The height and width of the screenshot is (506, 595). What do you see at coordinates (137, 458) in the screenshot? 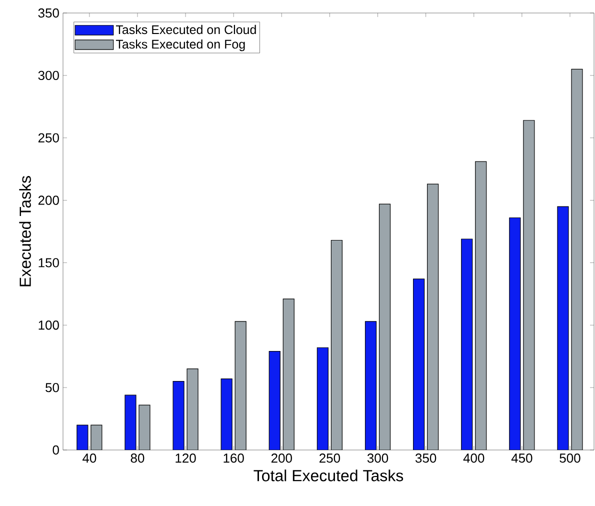
I see `x-tick-label: 80` at bounding box center [137, 458].